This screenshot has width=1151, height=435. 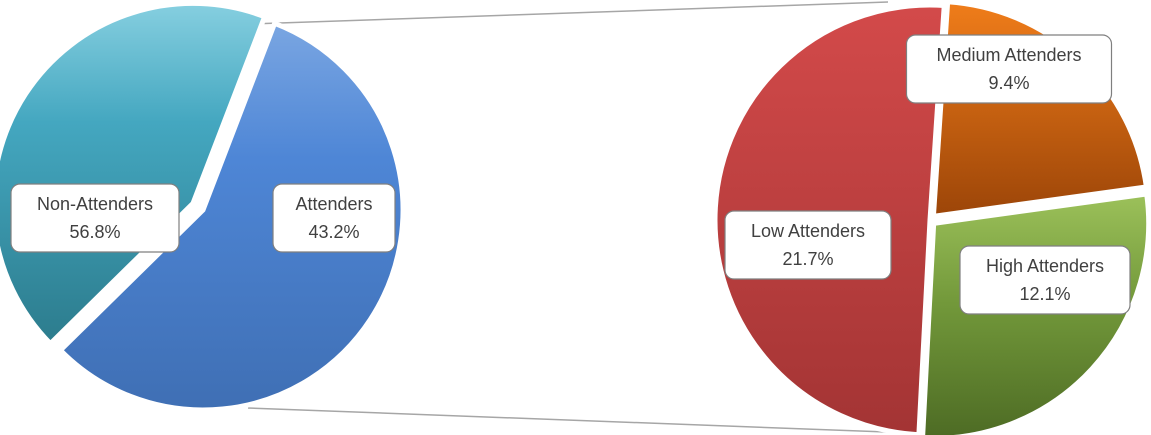 What do you see at coordinates (95, 204) in the screenshot?
I see `label-name-non-attenders: Non-Attenders` at bounding box center [95, 204].